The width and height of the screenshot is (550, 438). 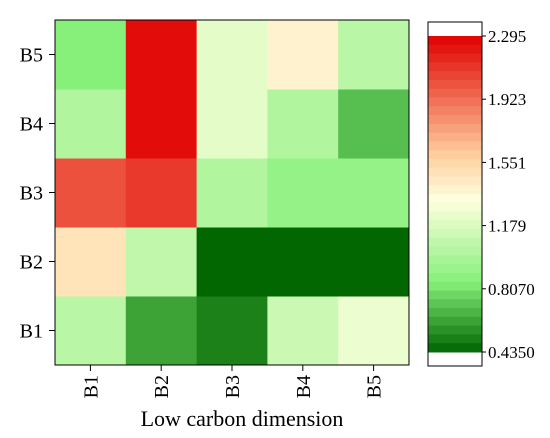 What do you see at coordinates (374, 55) in the screenshot?
I see `heatmap-cell-B5-B5` at bounding box center [374, 55].